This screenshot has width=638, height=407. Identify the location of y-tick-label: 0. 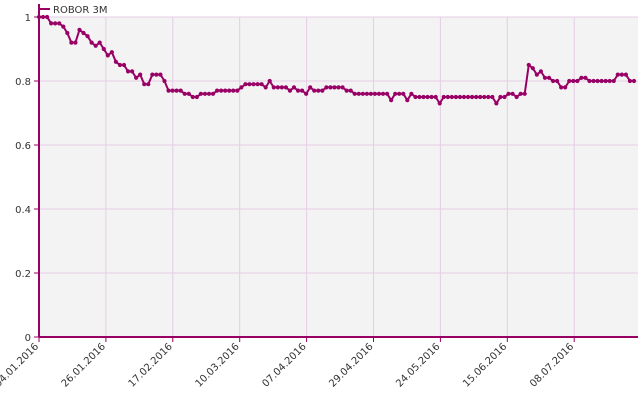
(28, 338).